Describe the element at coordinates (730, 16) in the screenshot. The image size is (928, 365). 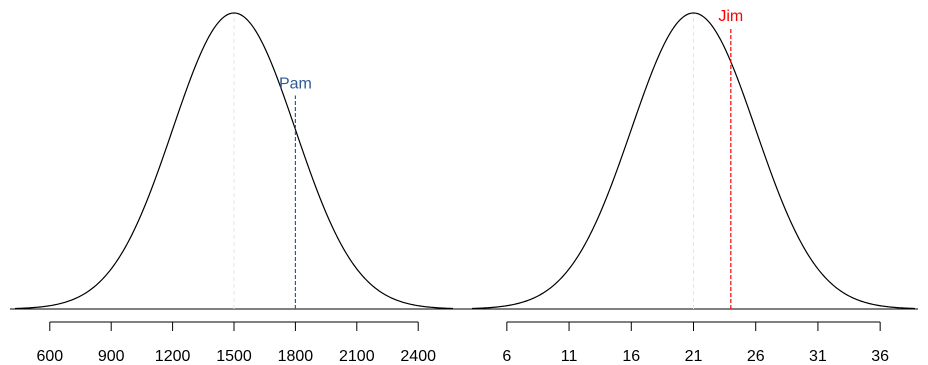
I see `annotation-label: Jim` at that location.